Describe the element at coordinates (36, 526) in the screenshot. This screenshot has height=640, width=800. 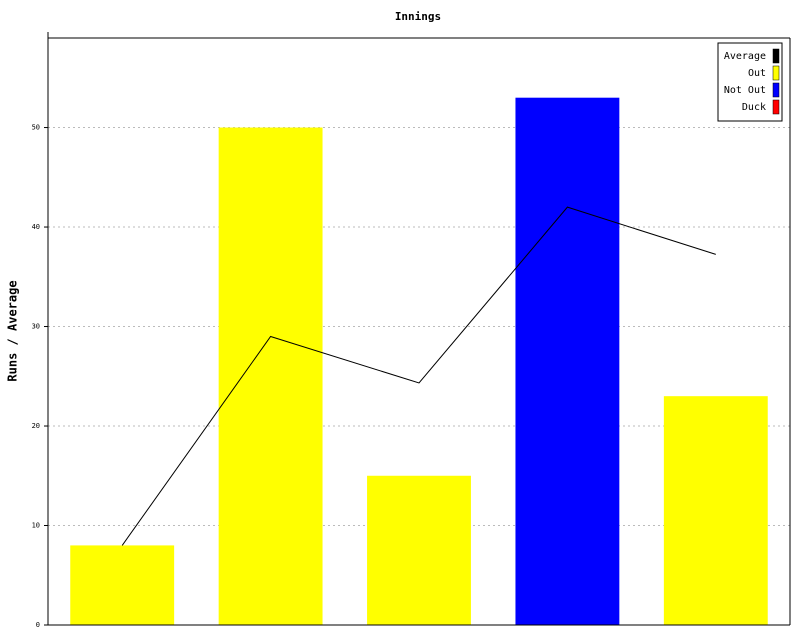
I see `y-tick-label: 10` at that location.